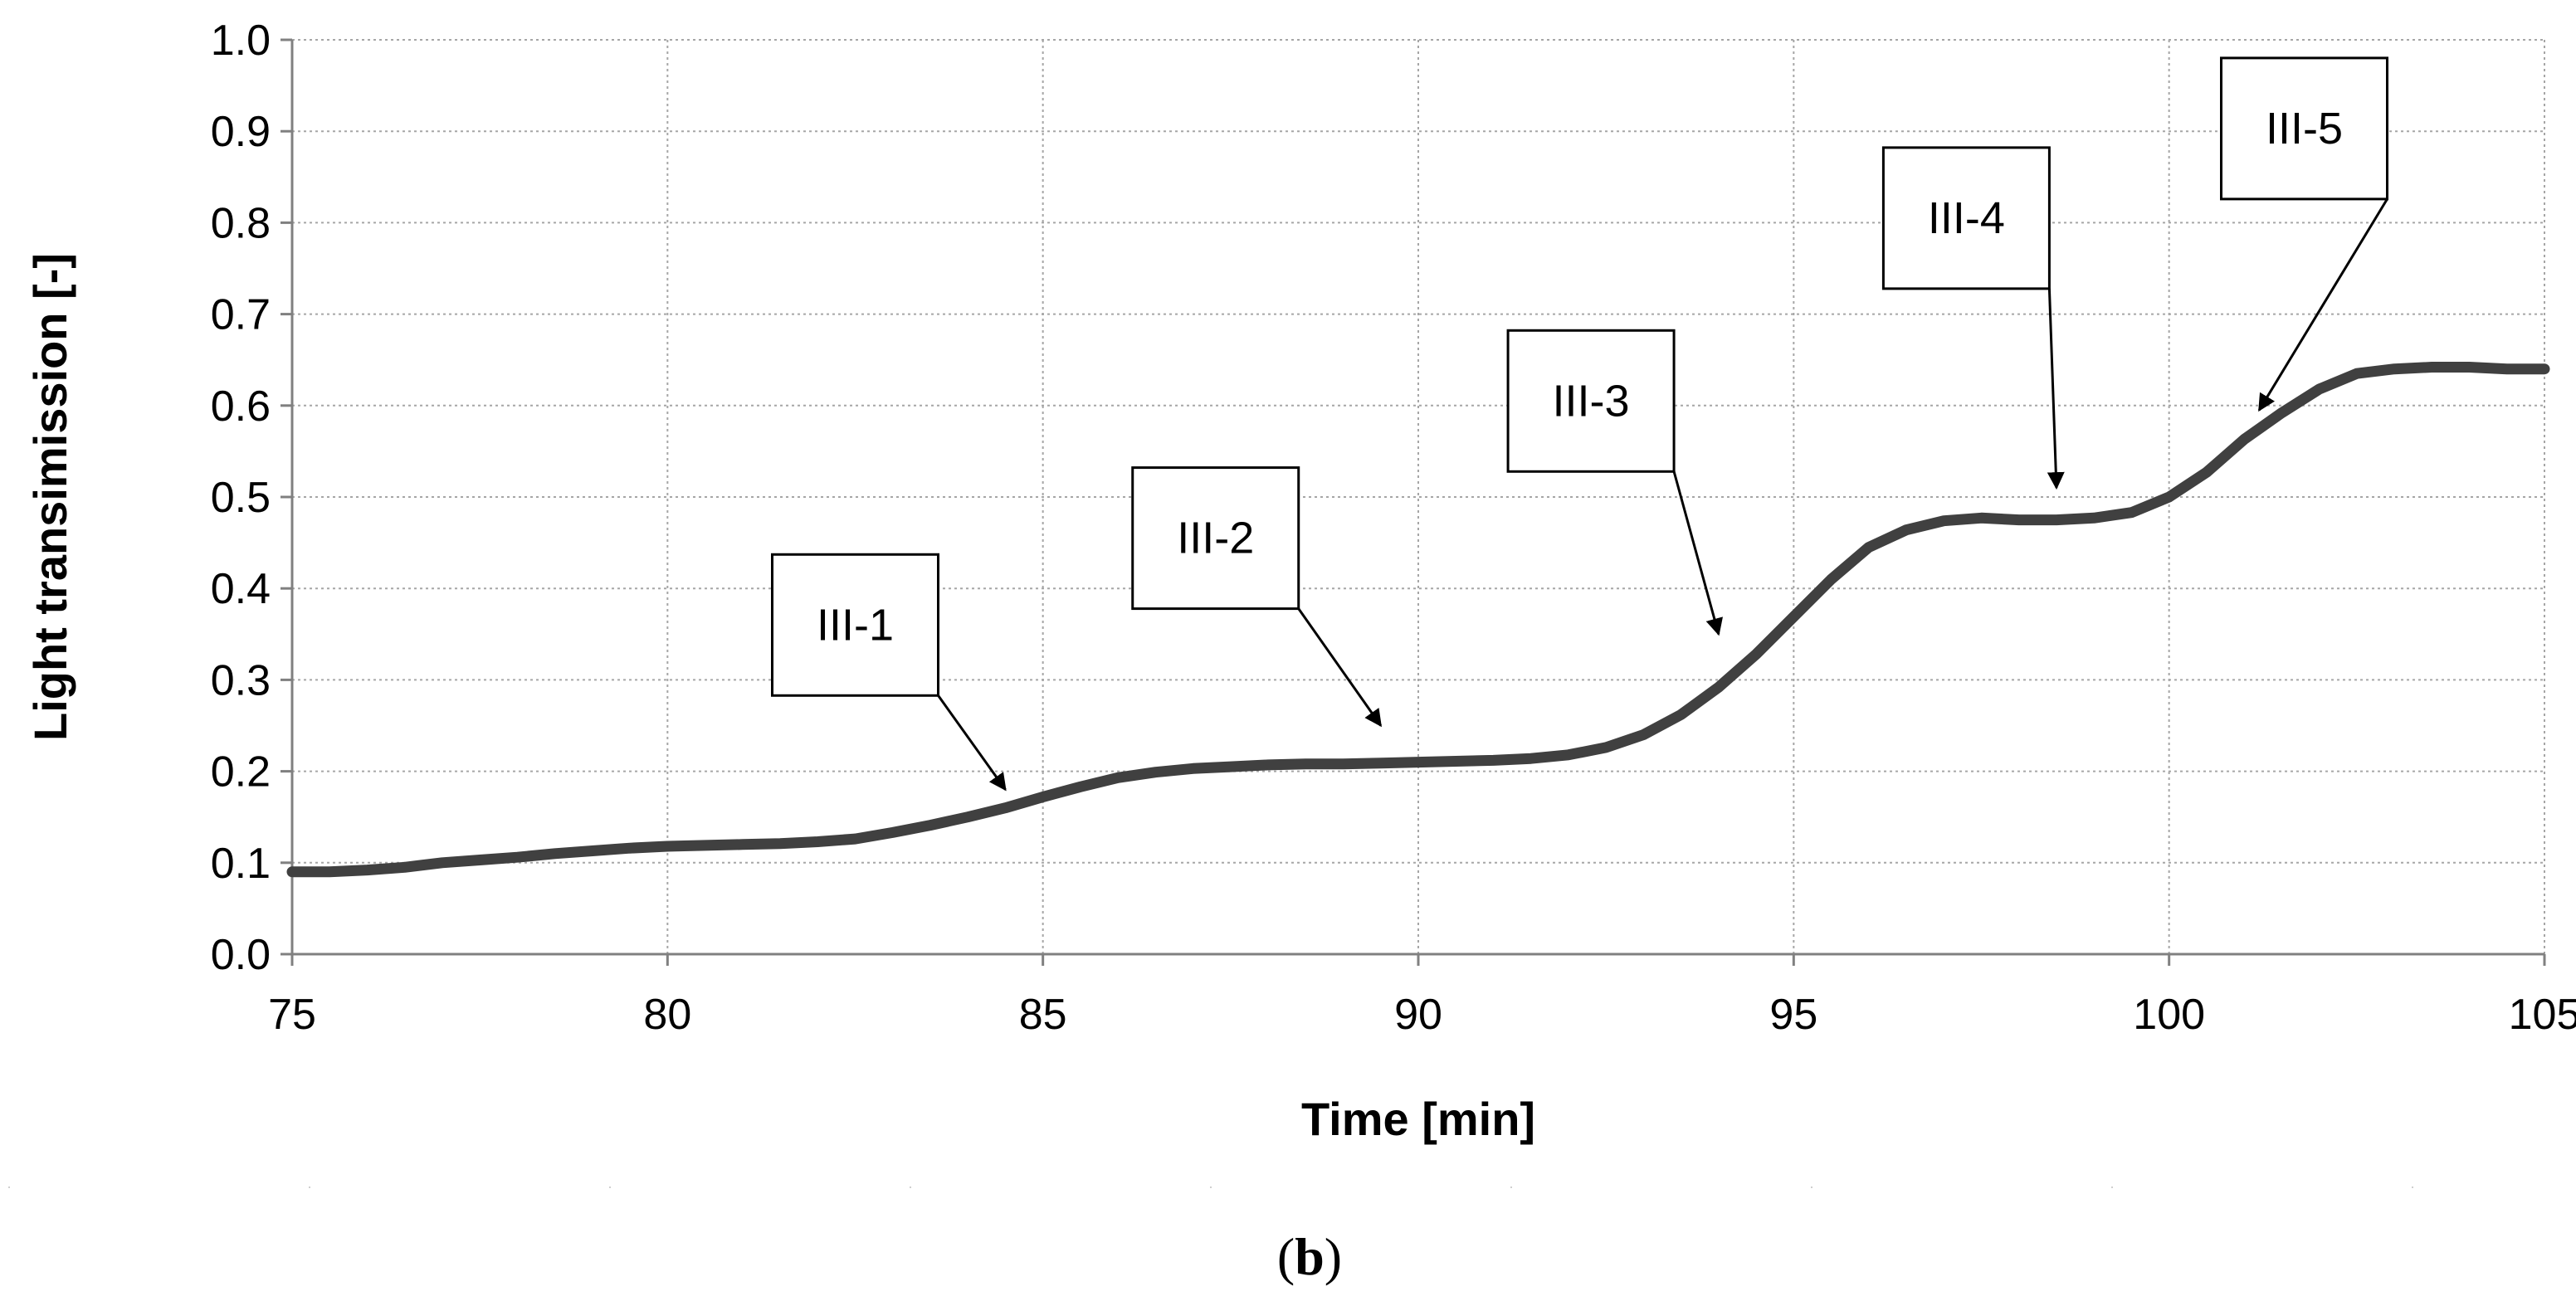  What do you see at coordinates (241, 772) in the screenshot?
I see `y-tick-label: 0.2` at bounding box center [241, 772].